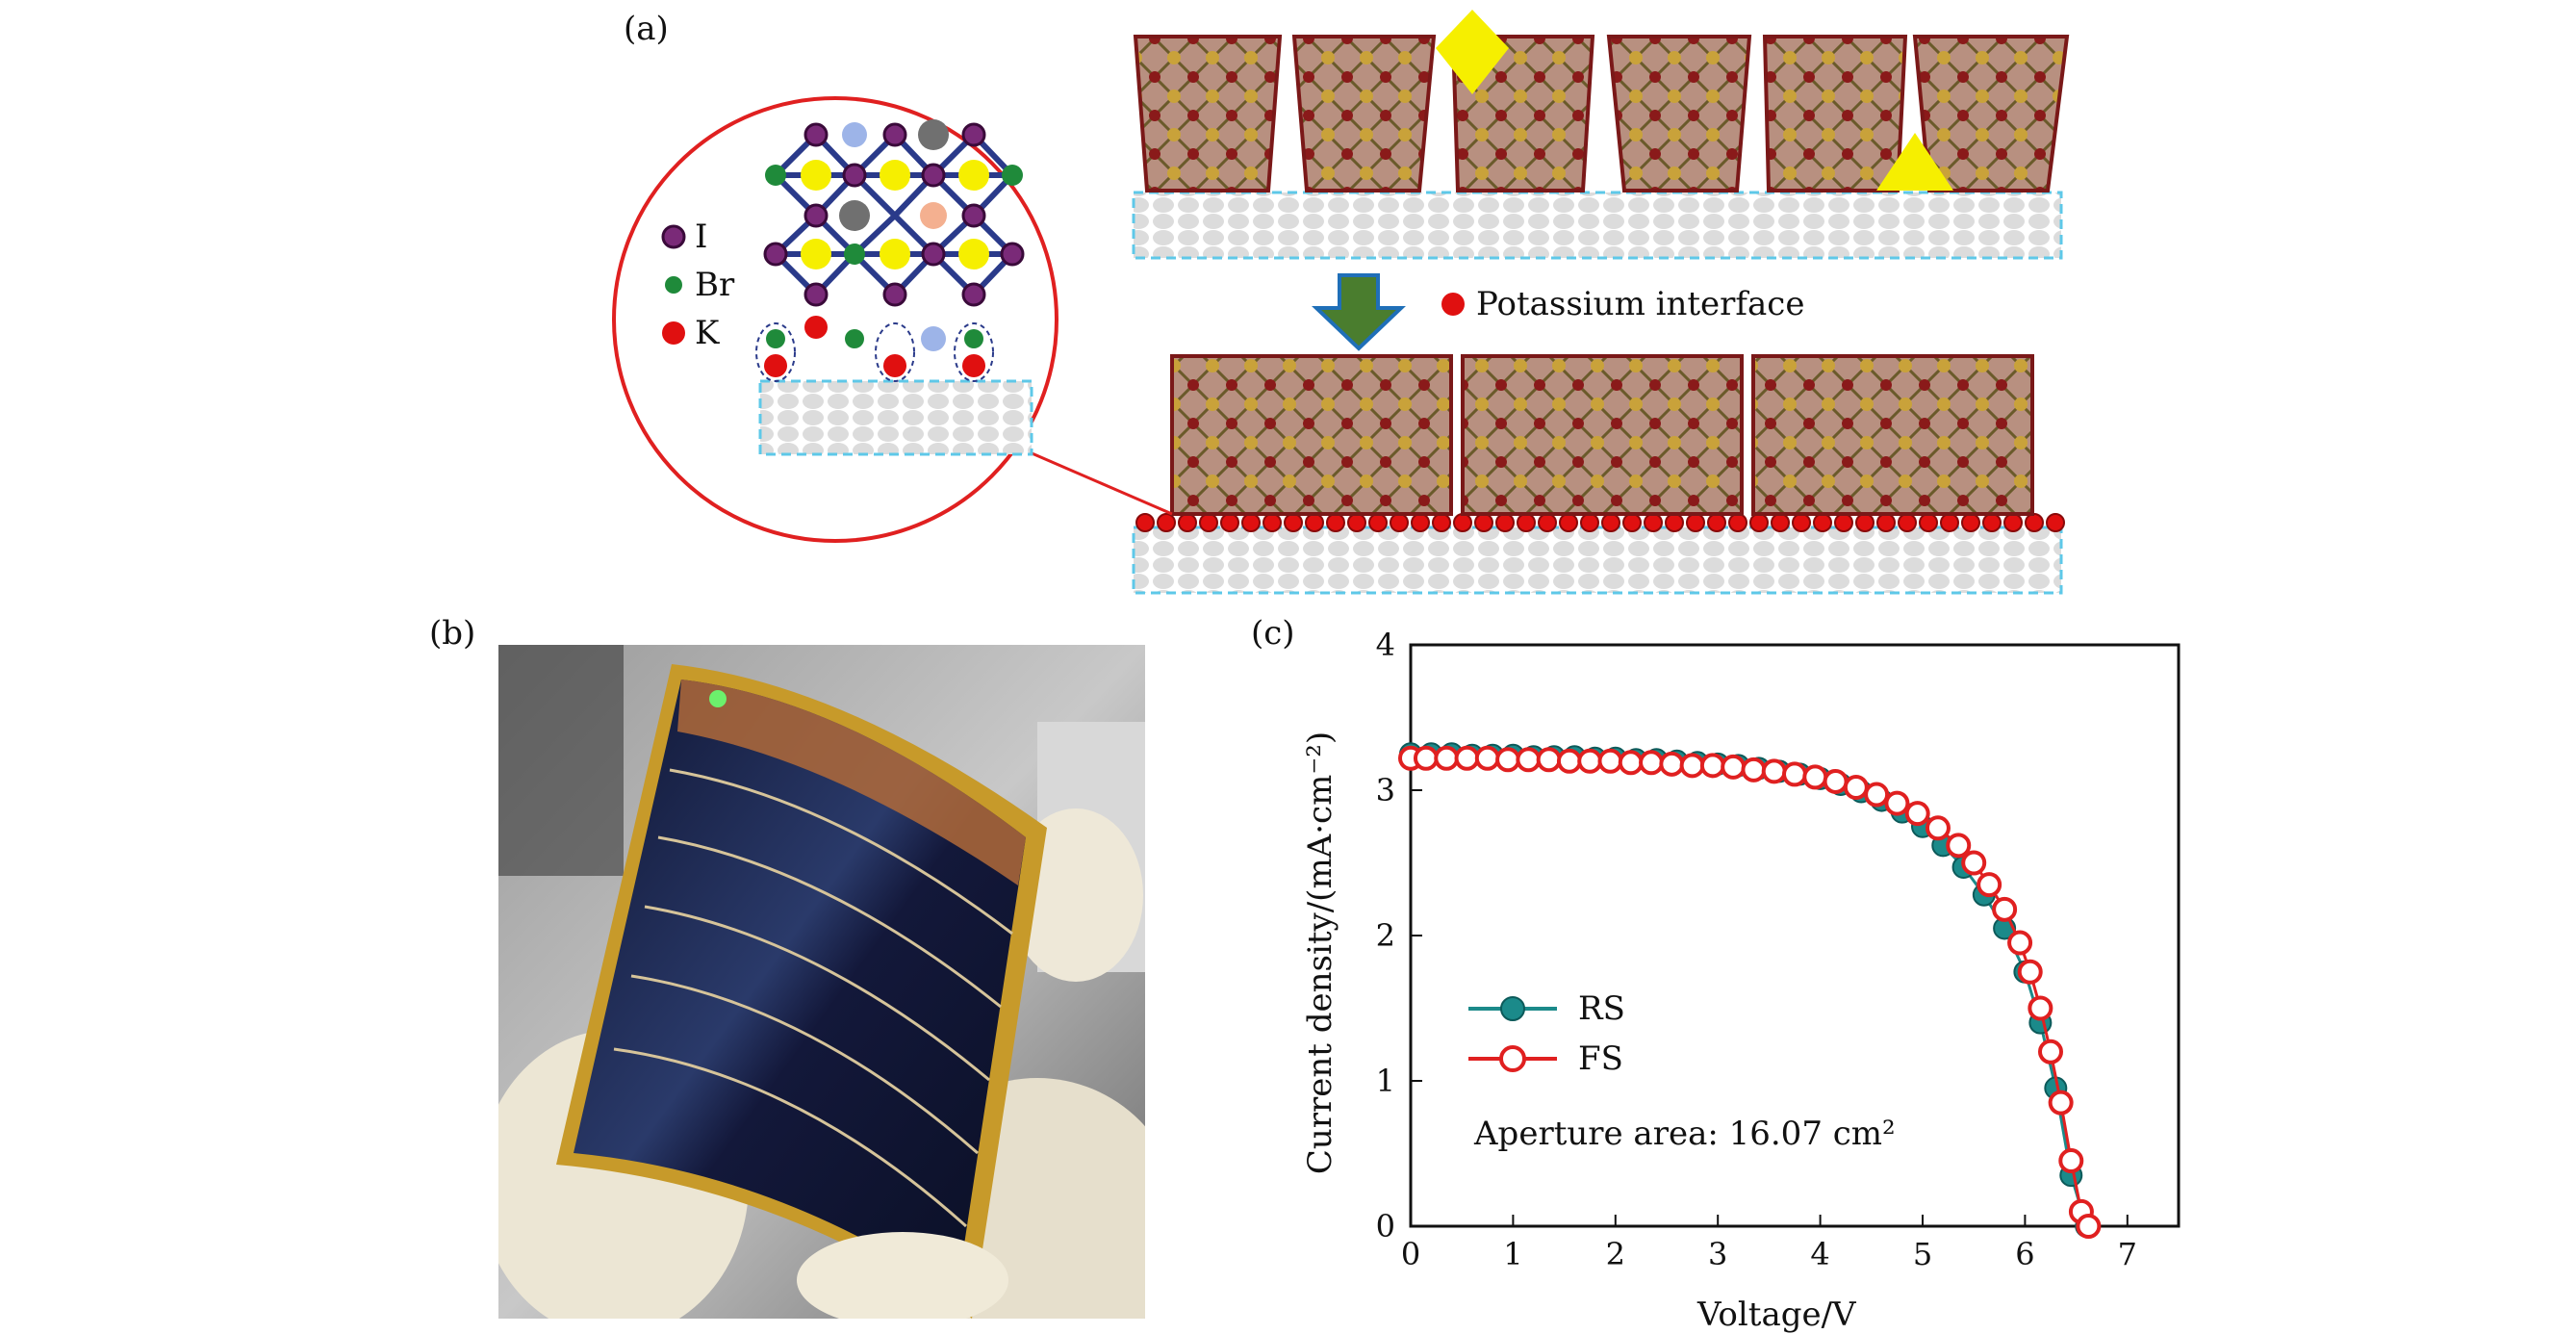 This screenshot has height=1334, width=2576. Describe the element at coordinates (1776, 1315) in the screenshot. I see `x-axis-title: Voltage/V` at that location.